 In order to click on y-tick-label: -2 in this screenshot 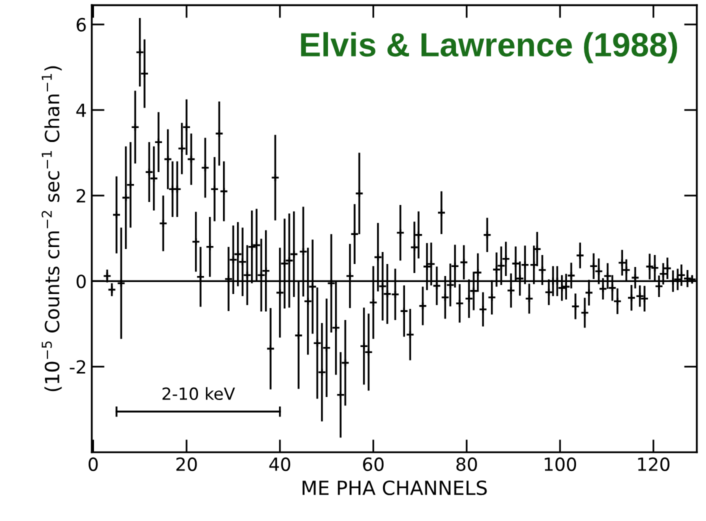, I will do `click(78, 367)`.